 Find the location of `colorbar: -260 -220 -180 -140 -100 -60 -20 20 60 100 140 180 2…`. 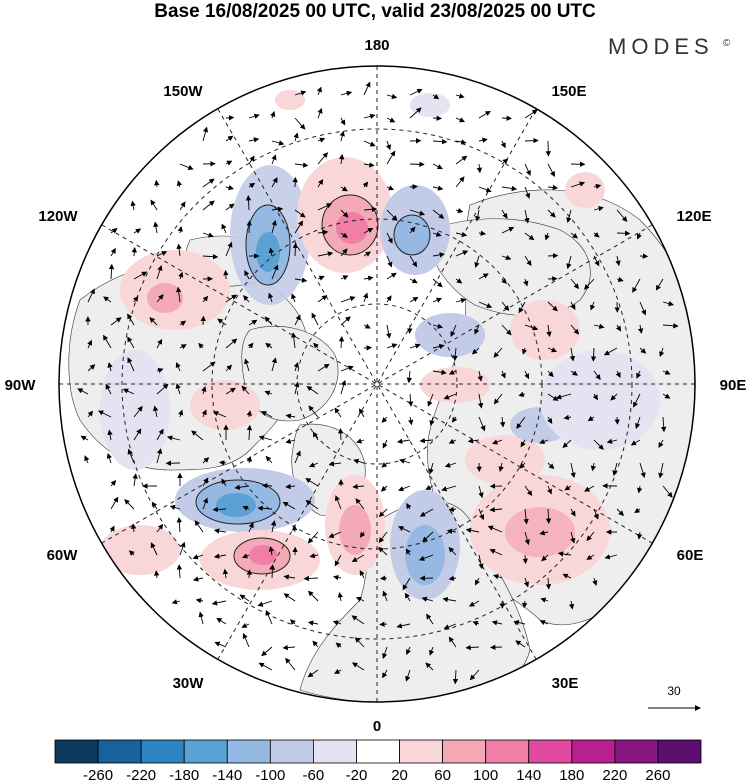

colorbar: -260 -220 -180 -140 -100 -60 -20 20 60 100 140 180 2… is located at coordinates (378, 761).